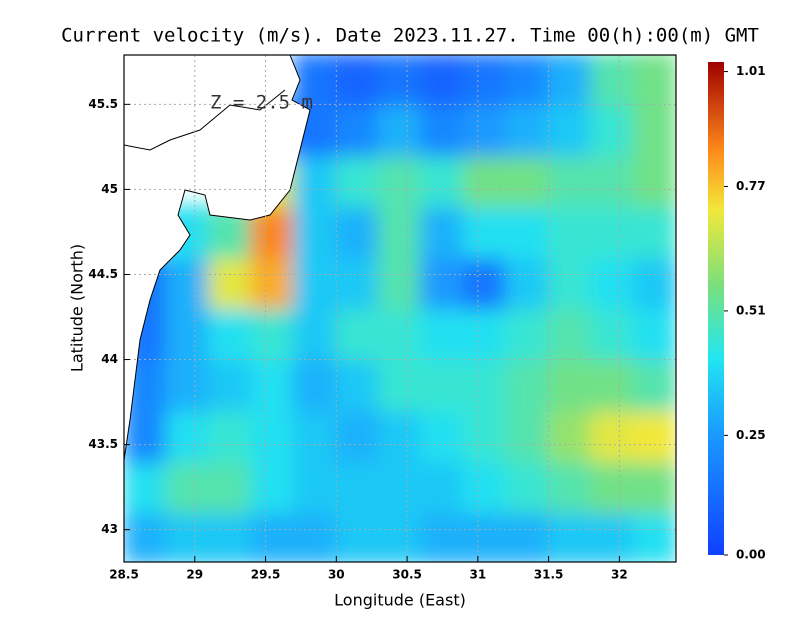 The image size is (800, 622). Describe the element at coordinates (205, 120) in the screenshot. I see `border` at that location.